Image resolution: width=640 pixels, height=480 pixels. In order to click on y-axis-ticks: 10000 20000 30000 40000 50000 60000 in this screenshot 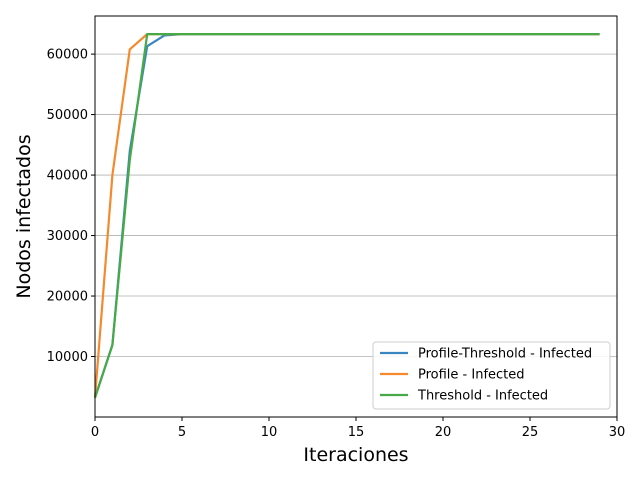, I will do `click(71, 206)`.